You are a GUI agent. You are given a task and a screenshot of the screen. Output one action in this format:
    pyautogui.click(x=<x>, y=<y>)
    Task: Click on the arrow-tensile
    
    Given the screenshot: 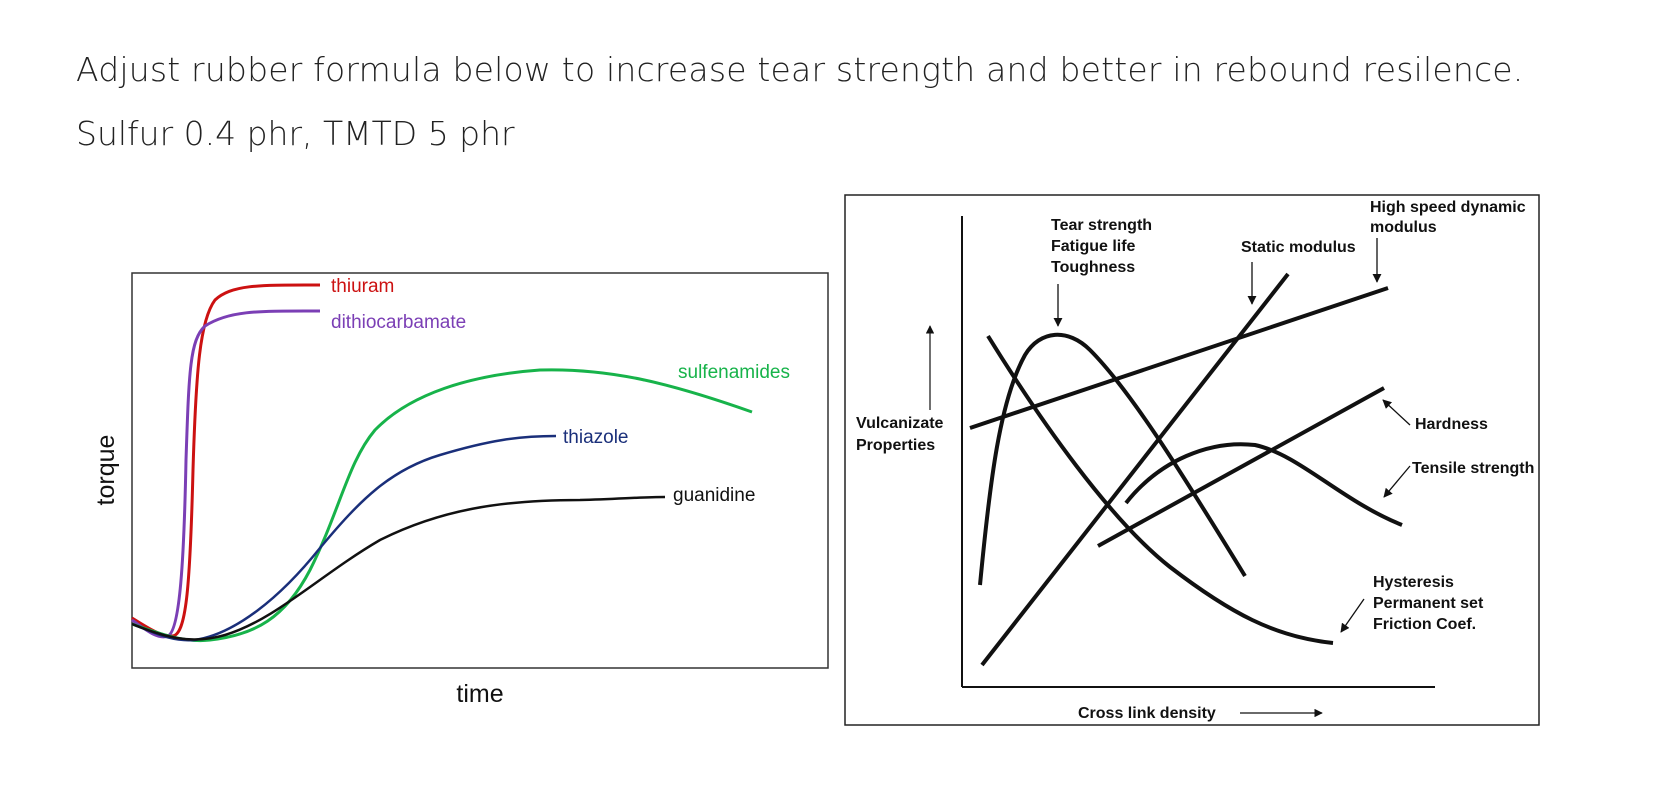 What is the action you would take?
    pyautogui.click(x=1397, y=481)
    